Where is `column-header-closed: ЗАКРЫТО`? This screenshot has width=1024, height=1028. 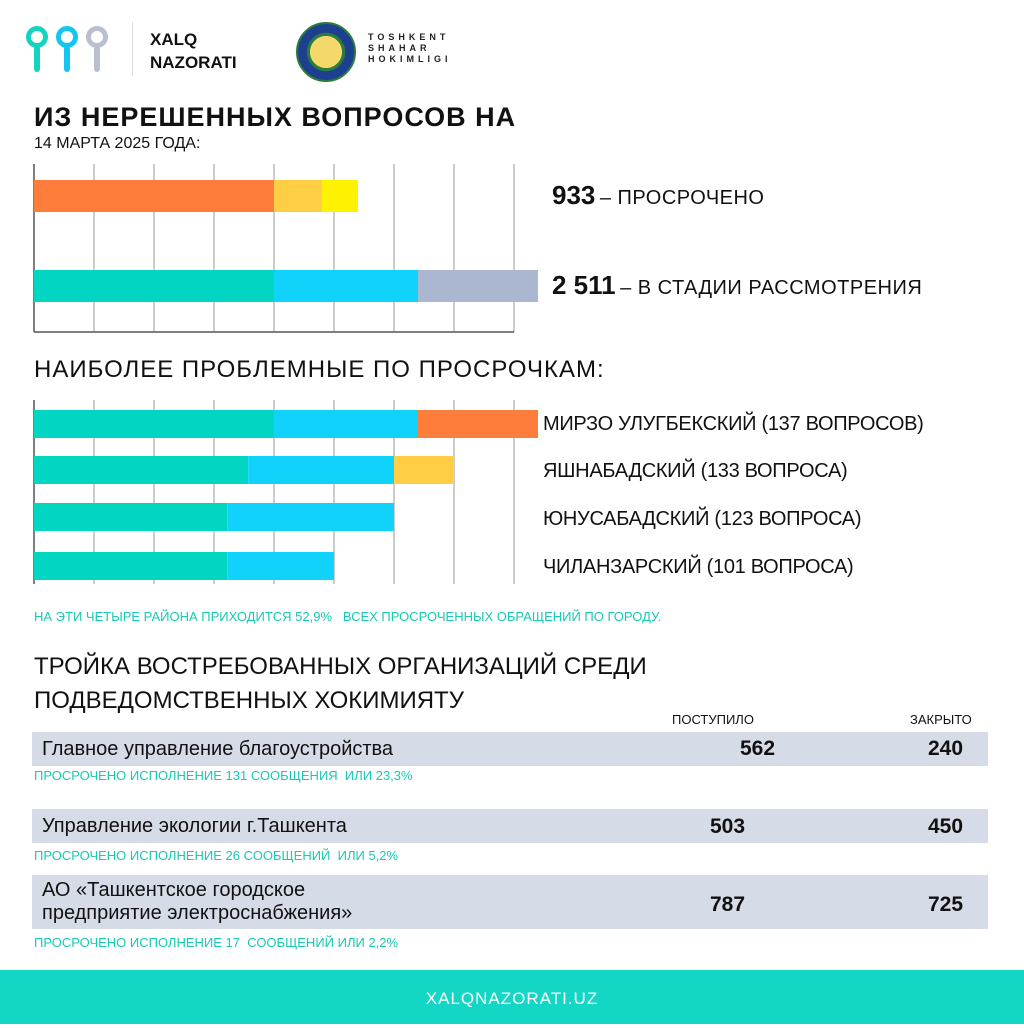 column-header-closed: ЗАКРЫТО is located at coordinates (941, 719).